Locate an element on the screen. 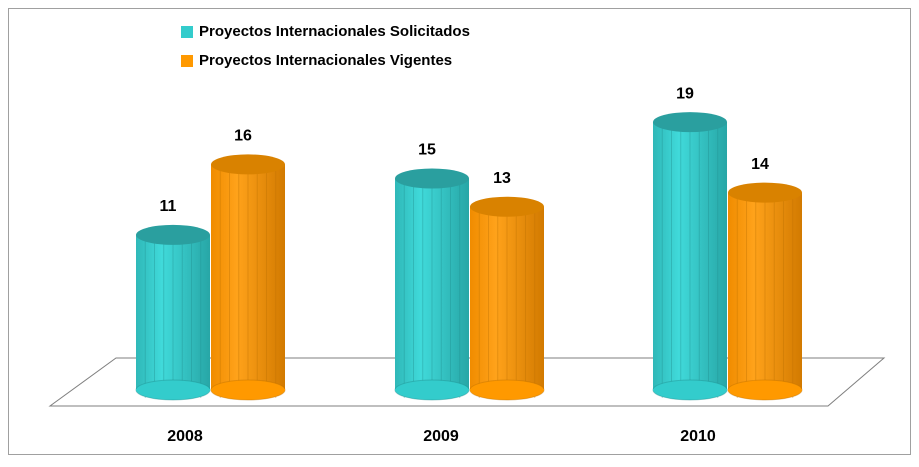 This screenshot has width=919, height=467. x-tick-label: 2008 is located at coordinates (185, 436).